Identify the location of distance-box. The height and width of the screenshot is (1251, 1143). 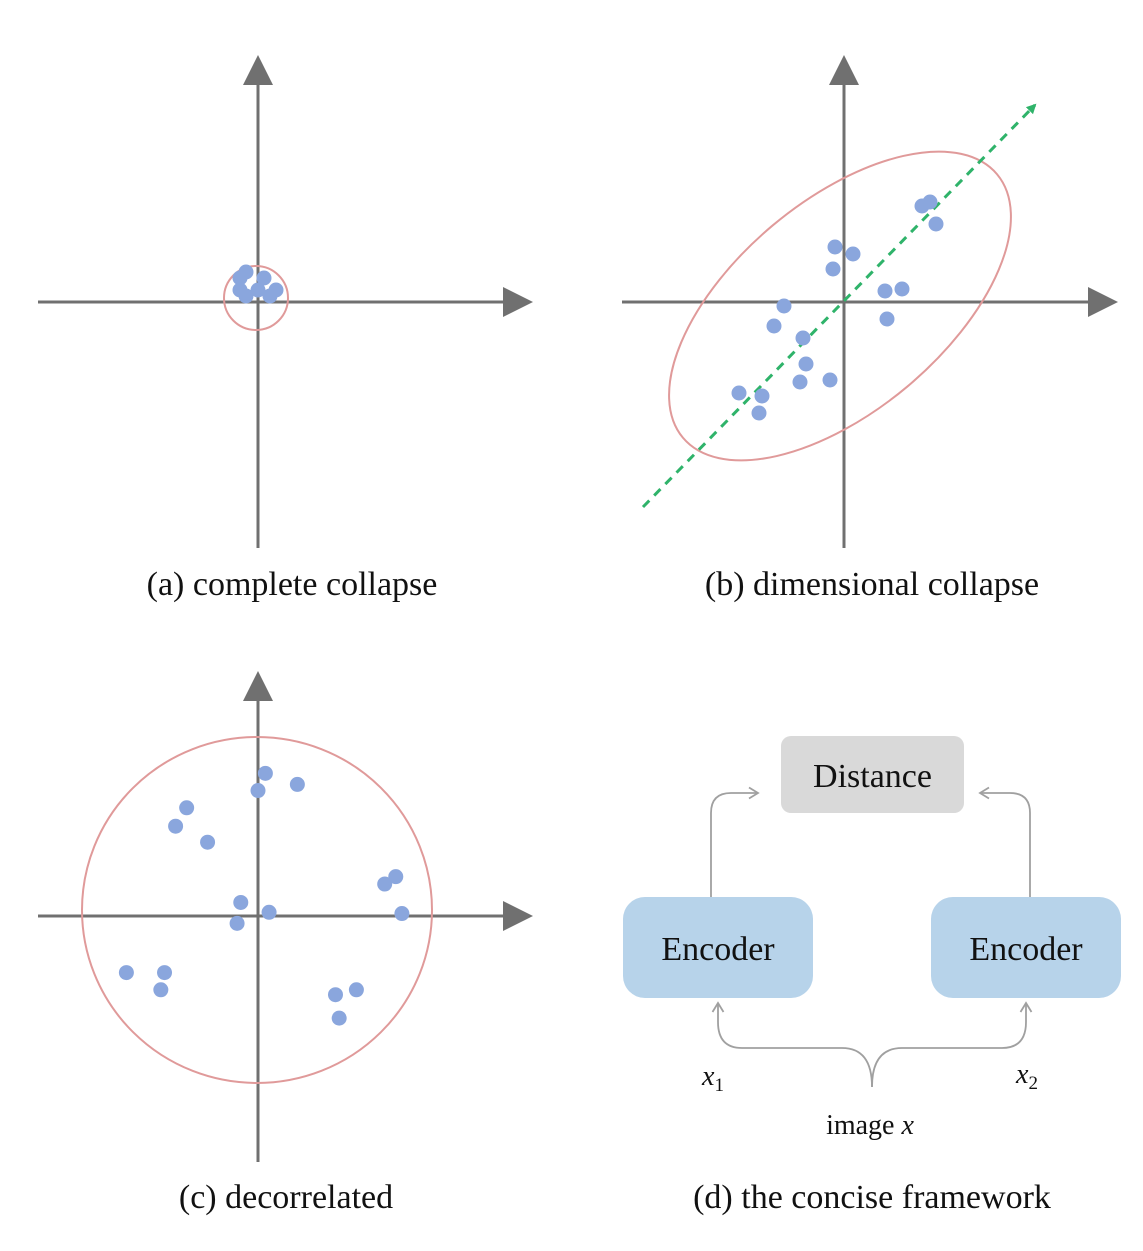
(872, 774).